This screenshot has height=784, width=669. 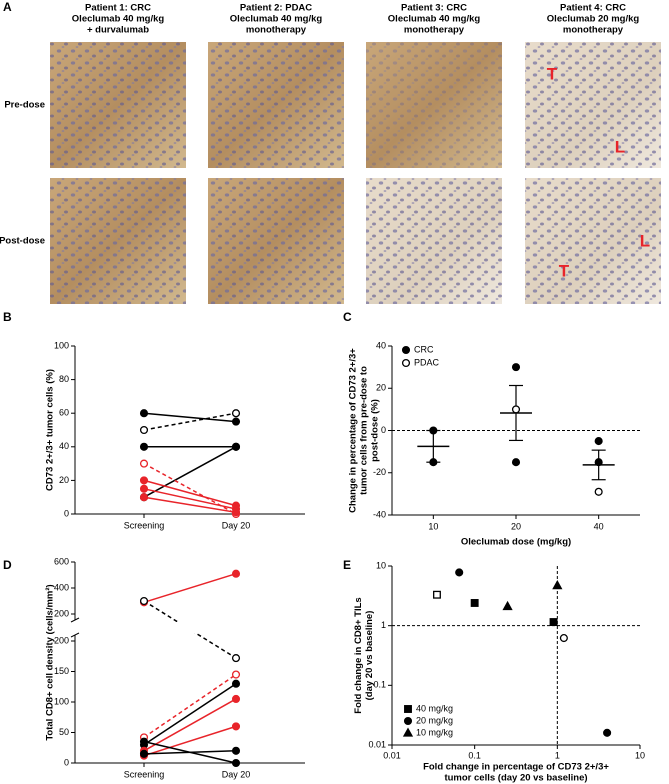 I want to click on y-tick-label: 600, so click(x=61, y=561).